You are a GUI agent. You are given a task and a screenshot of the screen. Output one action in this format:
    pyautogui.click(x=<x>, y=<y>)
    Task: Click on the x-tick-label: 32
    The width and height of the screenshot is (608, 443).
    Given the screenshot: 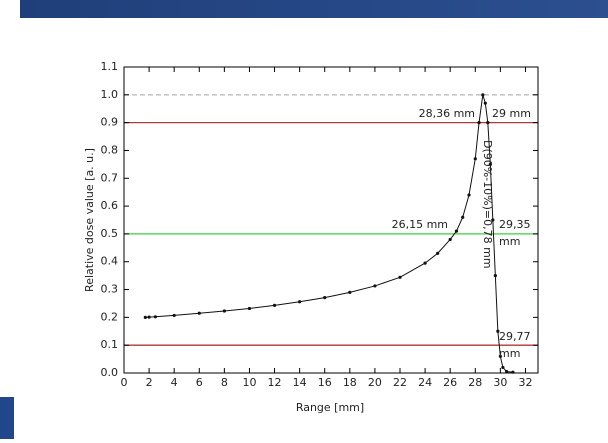 What is the action you would take?
    pyautogui.click(x=525, y=382)
    